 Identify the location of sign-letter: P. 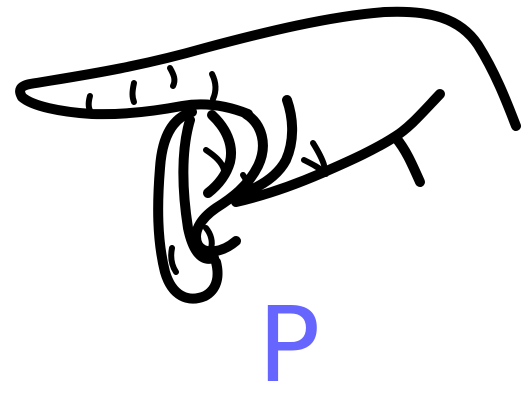
(289, 345).